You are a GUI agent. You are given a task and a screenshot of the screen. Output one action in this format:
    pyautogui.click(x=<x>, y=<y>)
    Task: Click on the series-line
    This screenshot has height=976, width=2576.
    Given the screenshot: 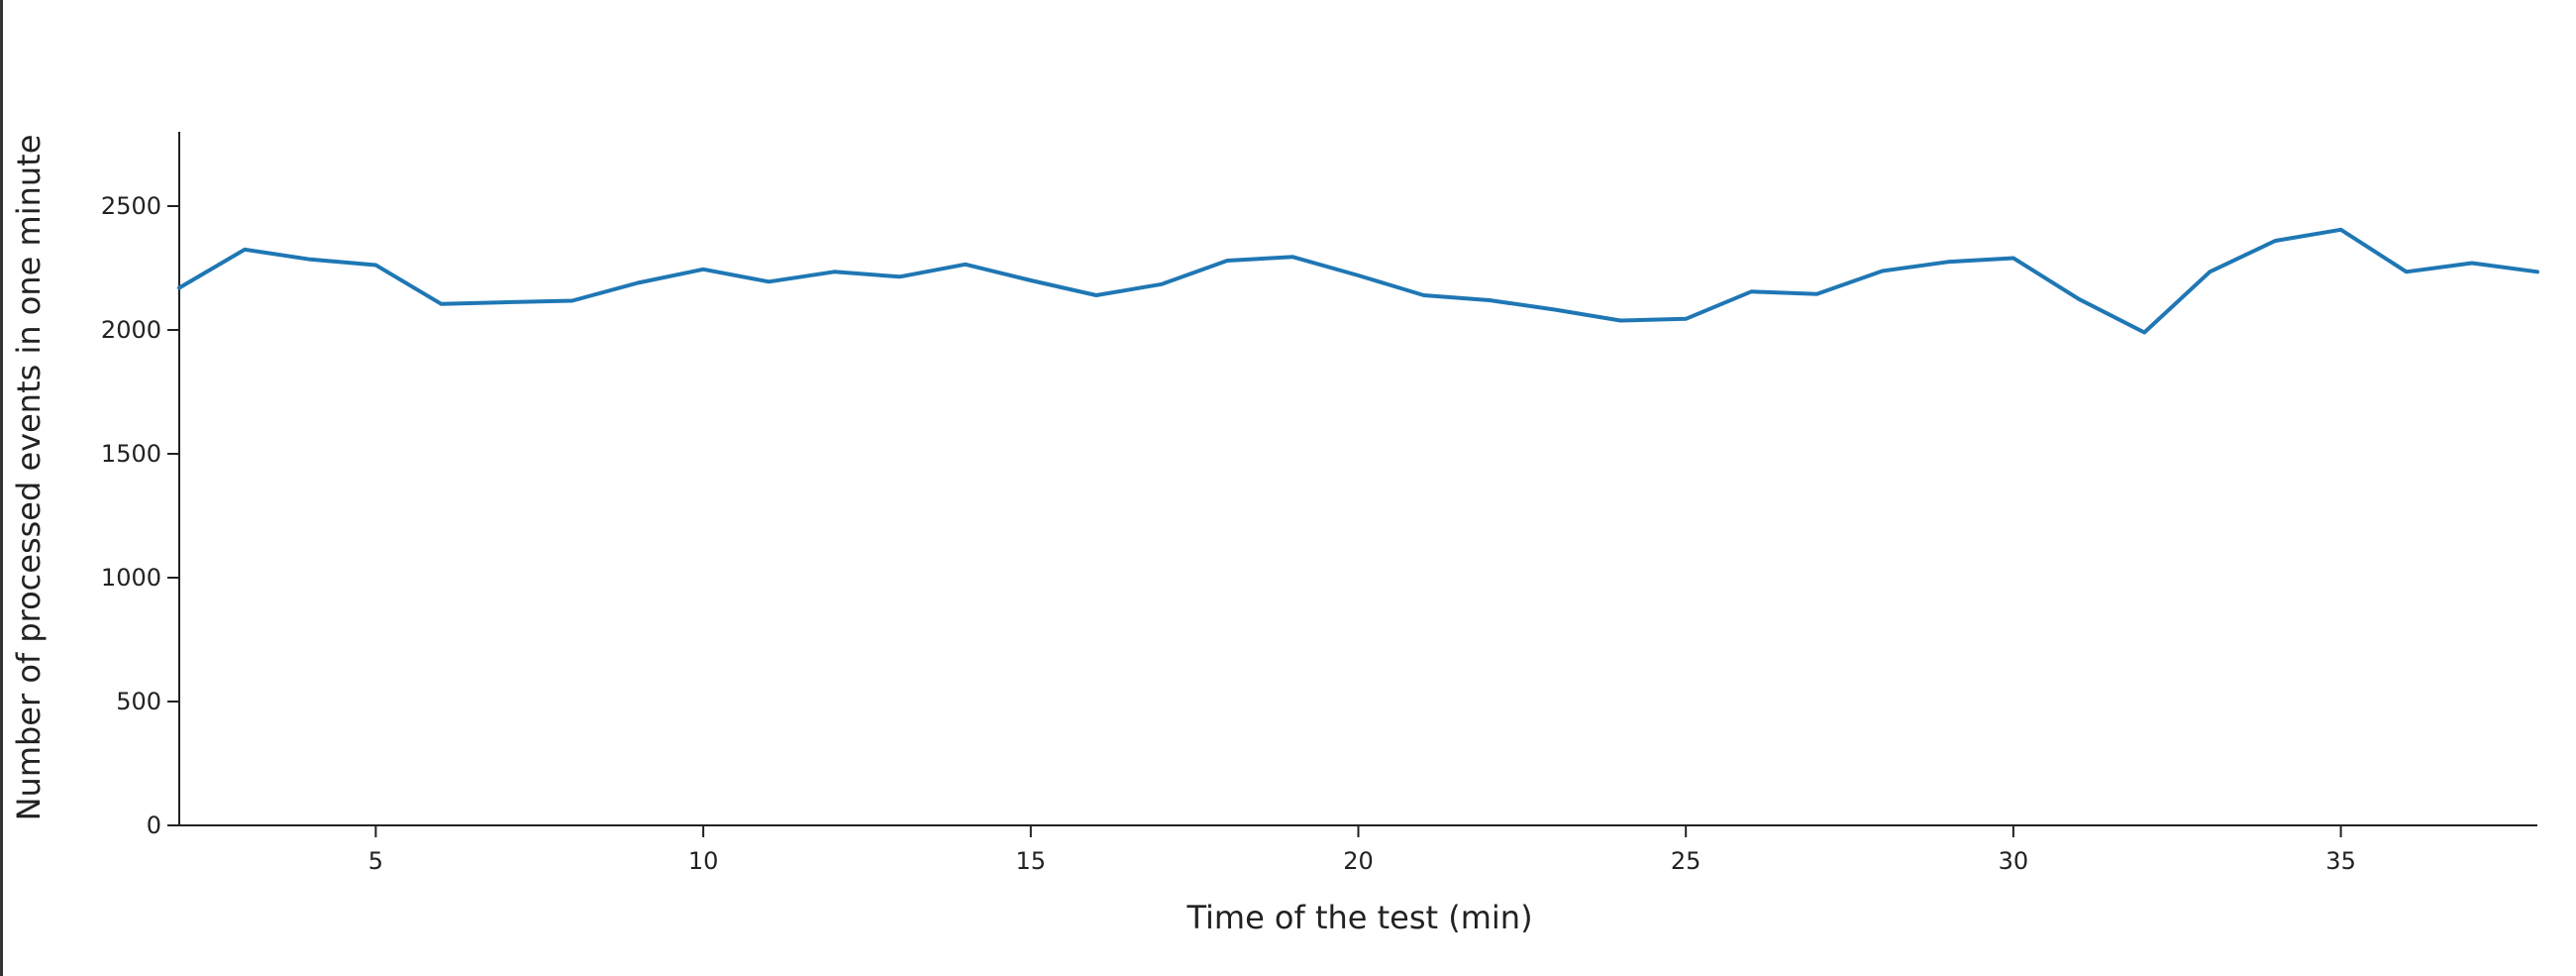 What is the action you would take?
    pyautogui.click(x=1358, y=281)
    